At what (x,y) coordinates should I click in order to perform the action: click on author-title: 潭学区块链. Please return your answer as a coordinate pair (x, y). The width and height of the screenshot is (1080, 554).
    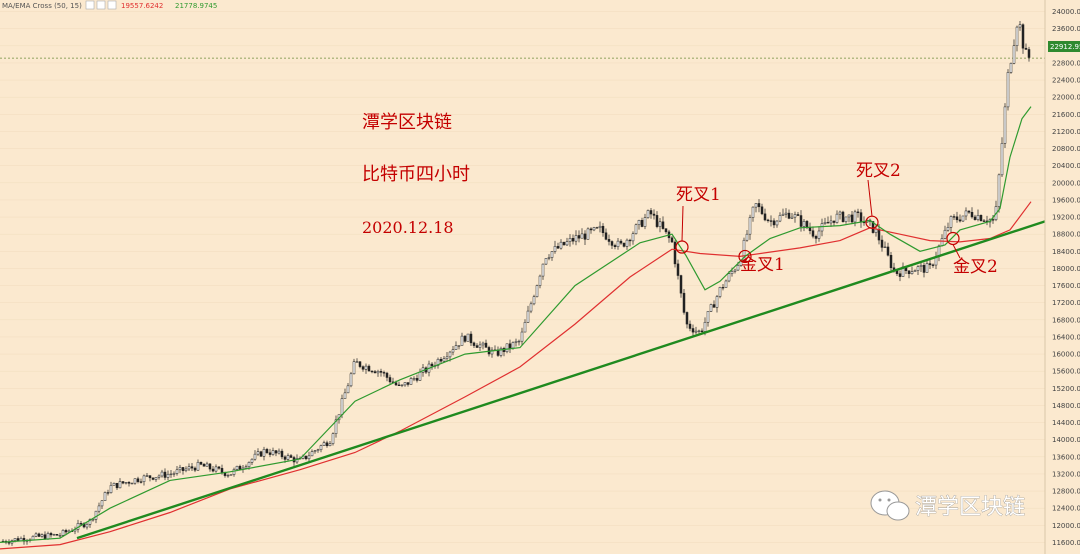
    Looking at the image, I should click on (407, 122).